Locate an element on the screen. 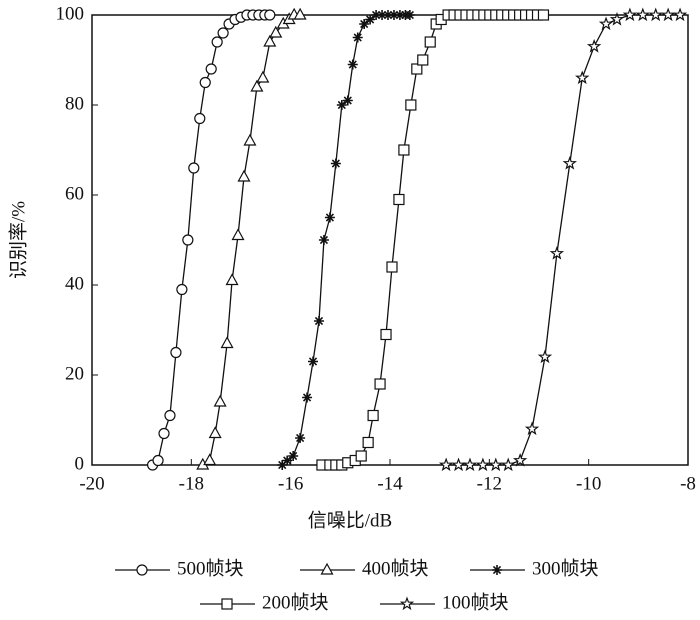 Image resolution: width=700 pixels, height=620 pixels. x-tick-label: -14 is located at coordinates (390, 483).